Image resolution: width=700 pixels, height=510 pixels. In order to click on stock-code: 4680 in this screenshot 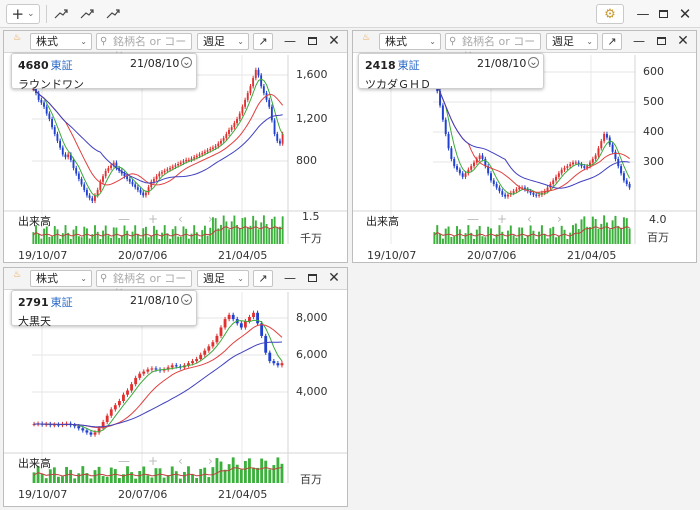, I will do `click(33, 65)`.